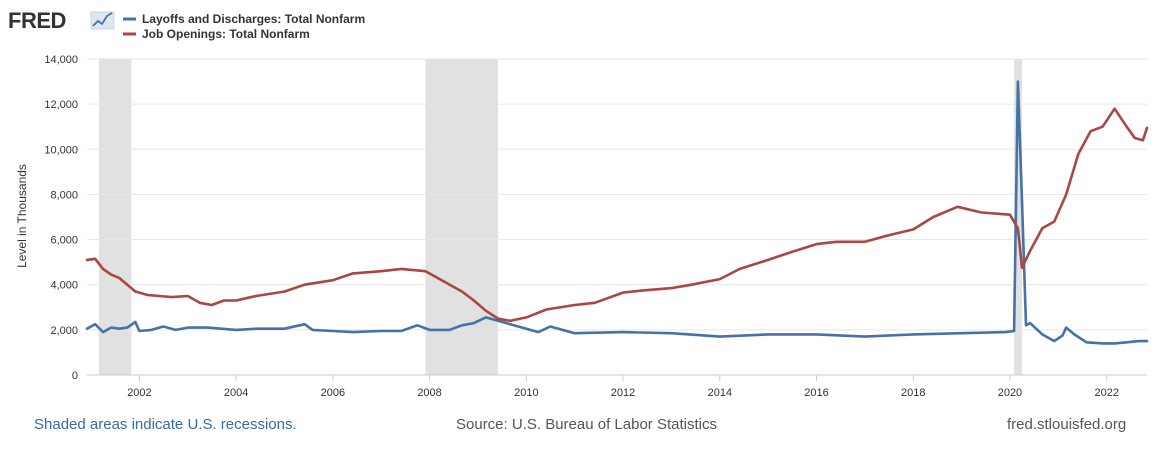 This screenshot has height=450, width=1168. I want to click on x-tick-label: 2006, so click(333, 393).